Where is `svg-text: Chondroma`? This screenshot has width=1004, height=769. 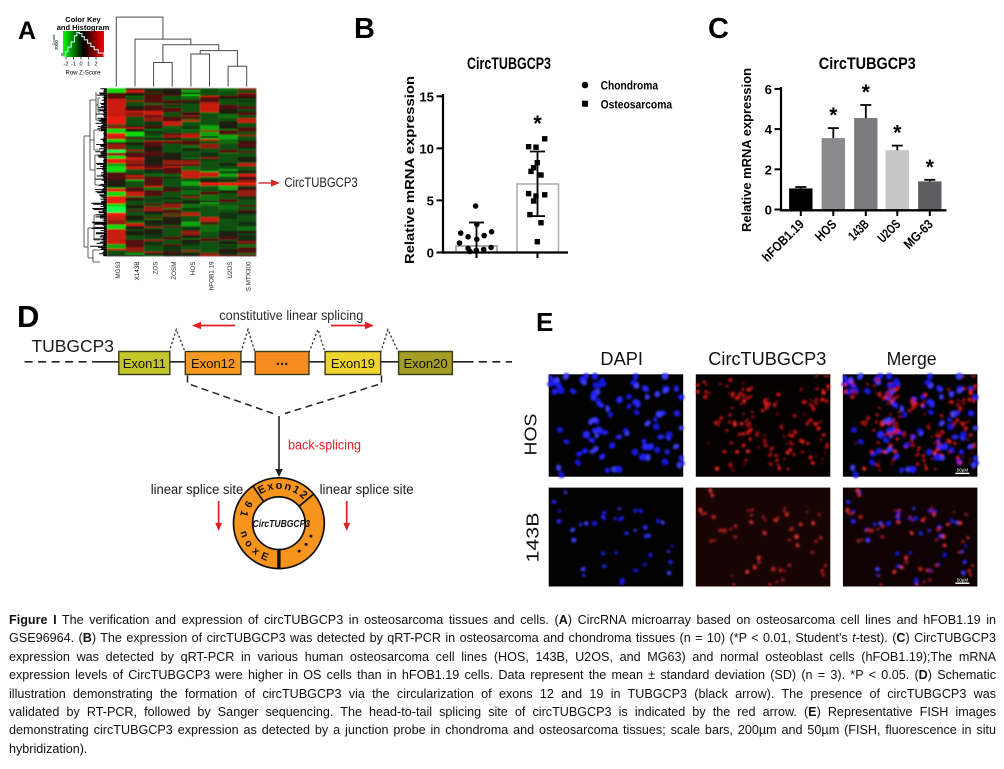
svg-text: Chondroma is located at coordinates (630, 86).